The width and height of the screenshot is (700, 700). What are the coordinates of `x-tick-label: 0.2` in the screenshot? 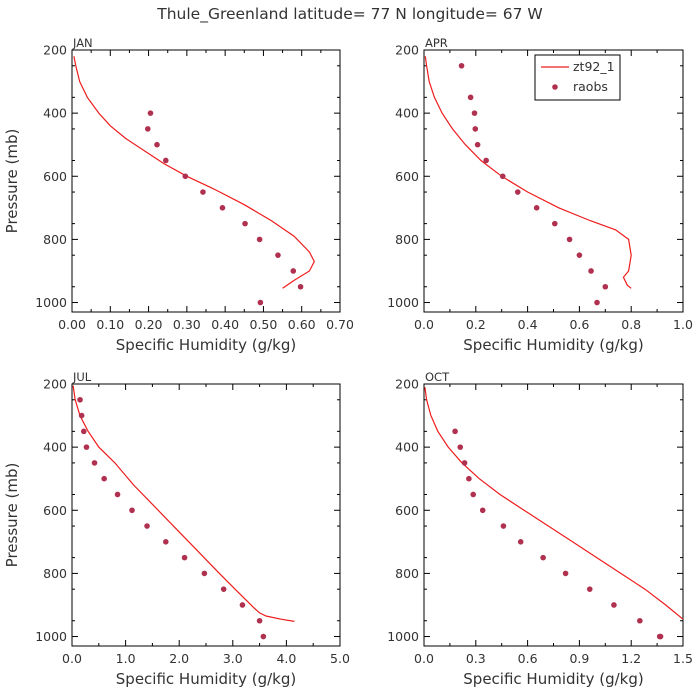 It's located at (476, 324).